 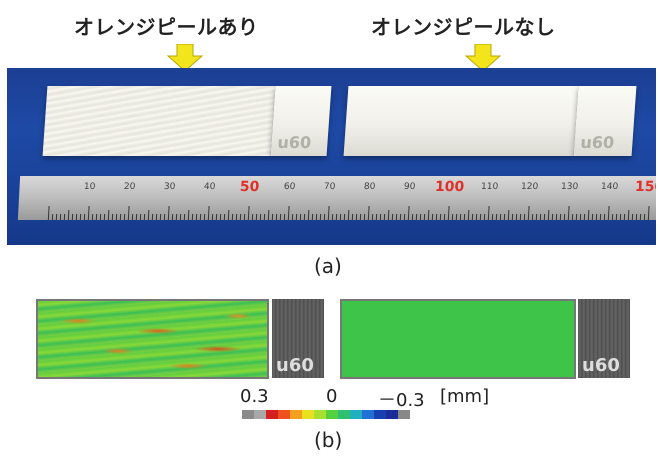 I want to click on caption-b: (b), so click(x=328, y=440).